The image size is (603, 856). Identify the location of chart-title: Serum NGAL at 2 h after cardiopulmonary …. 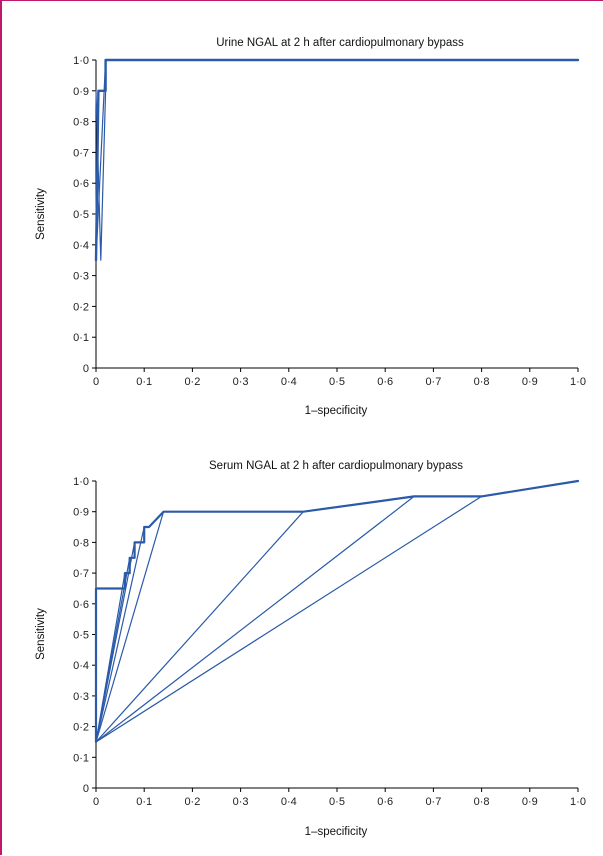
(336, 466).